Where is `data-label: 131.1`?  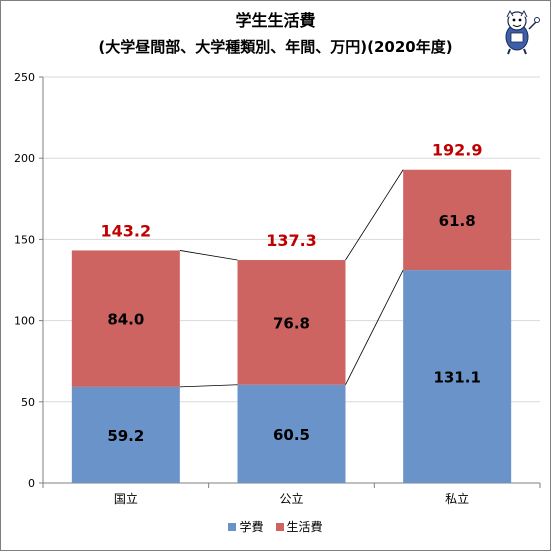 data-label: 131.1 is located at coordinates (456, 378).